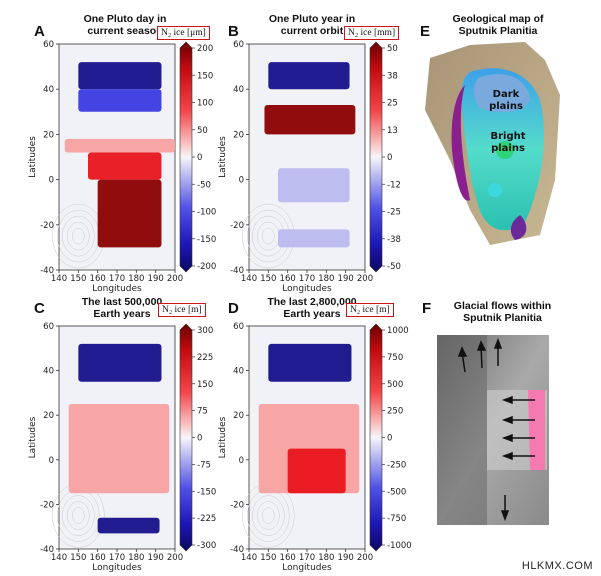 The image size is (601, 576). I want to click on x-tick-label: 200, so click(365, 558).